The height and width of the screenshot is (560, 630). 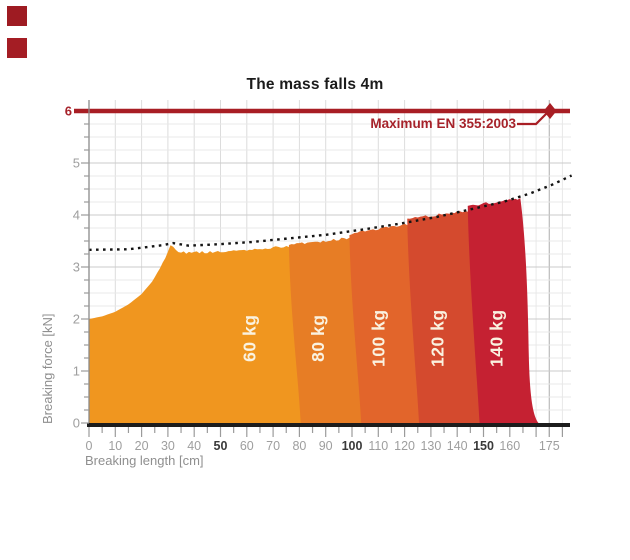 What do you see at coordinates (115, 446) in the screenshot?
I see `x-tick-label: 10` at bounding box center [115, 446].